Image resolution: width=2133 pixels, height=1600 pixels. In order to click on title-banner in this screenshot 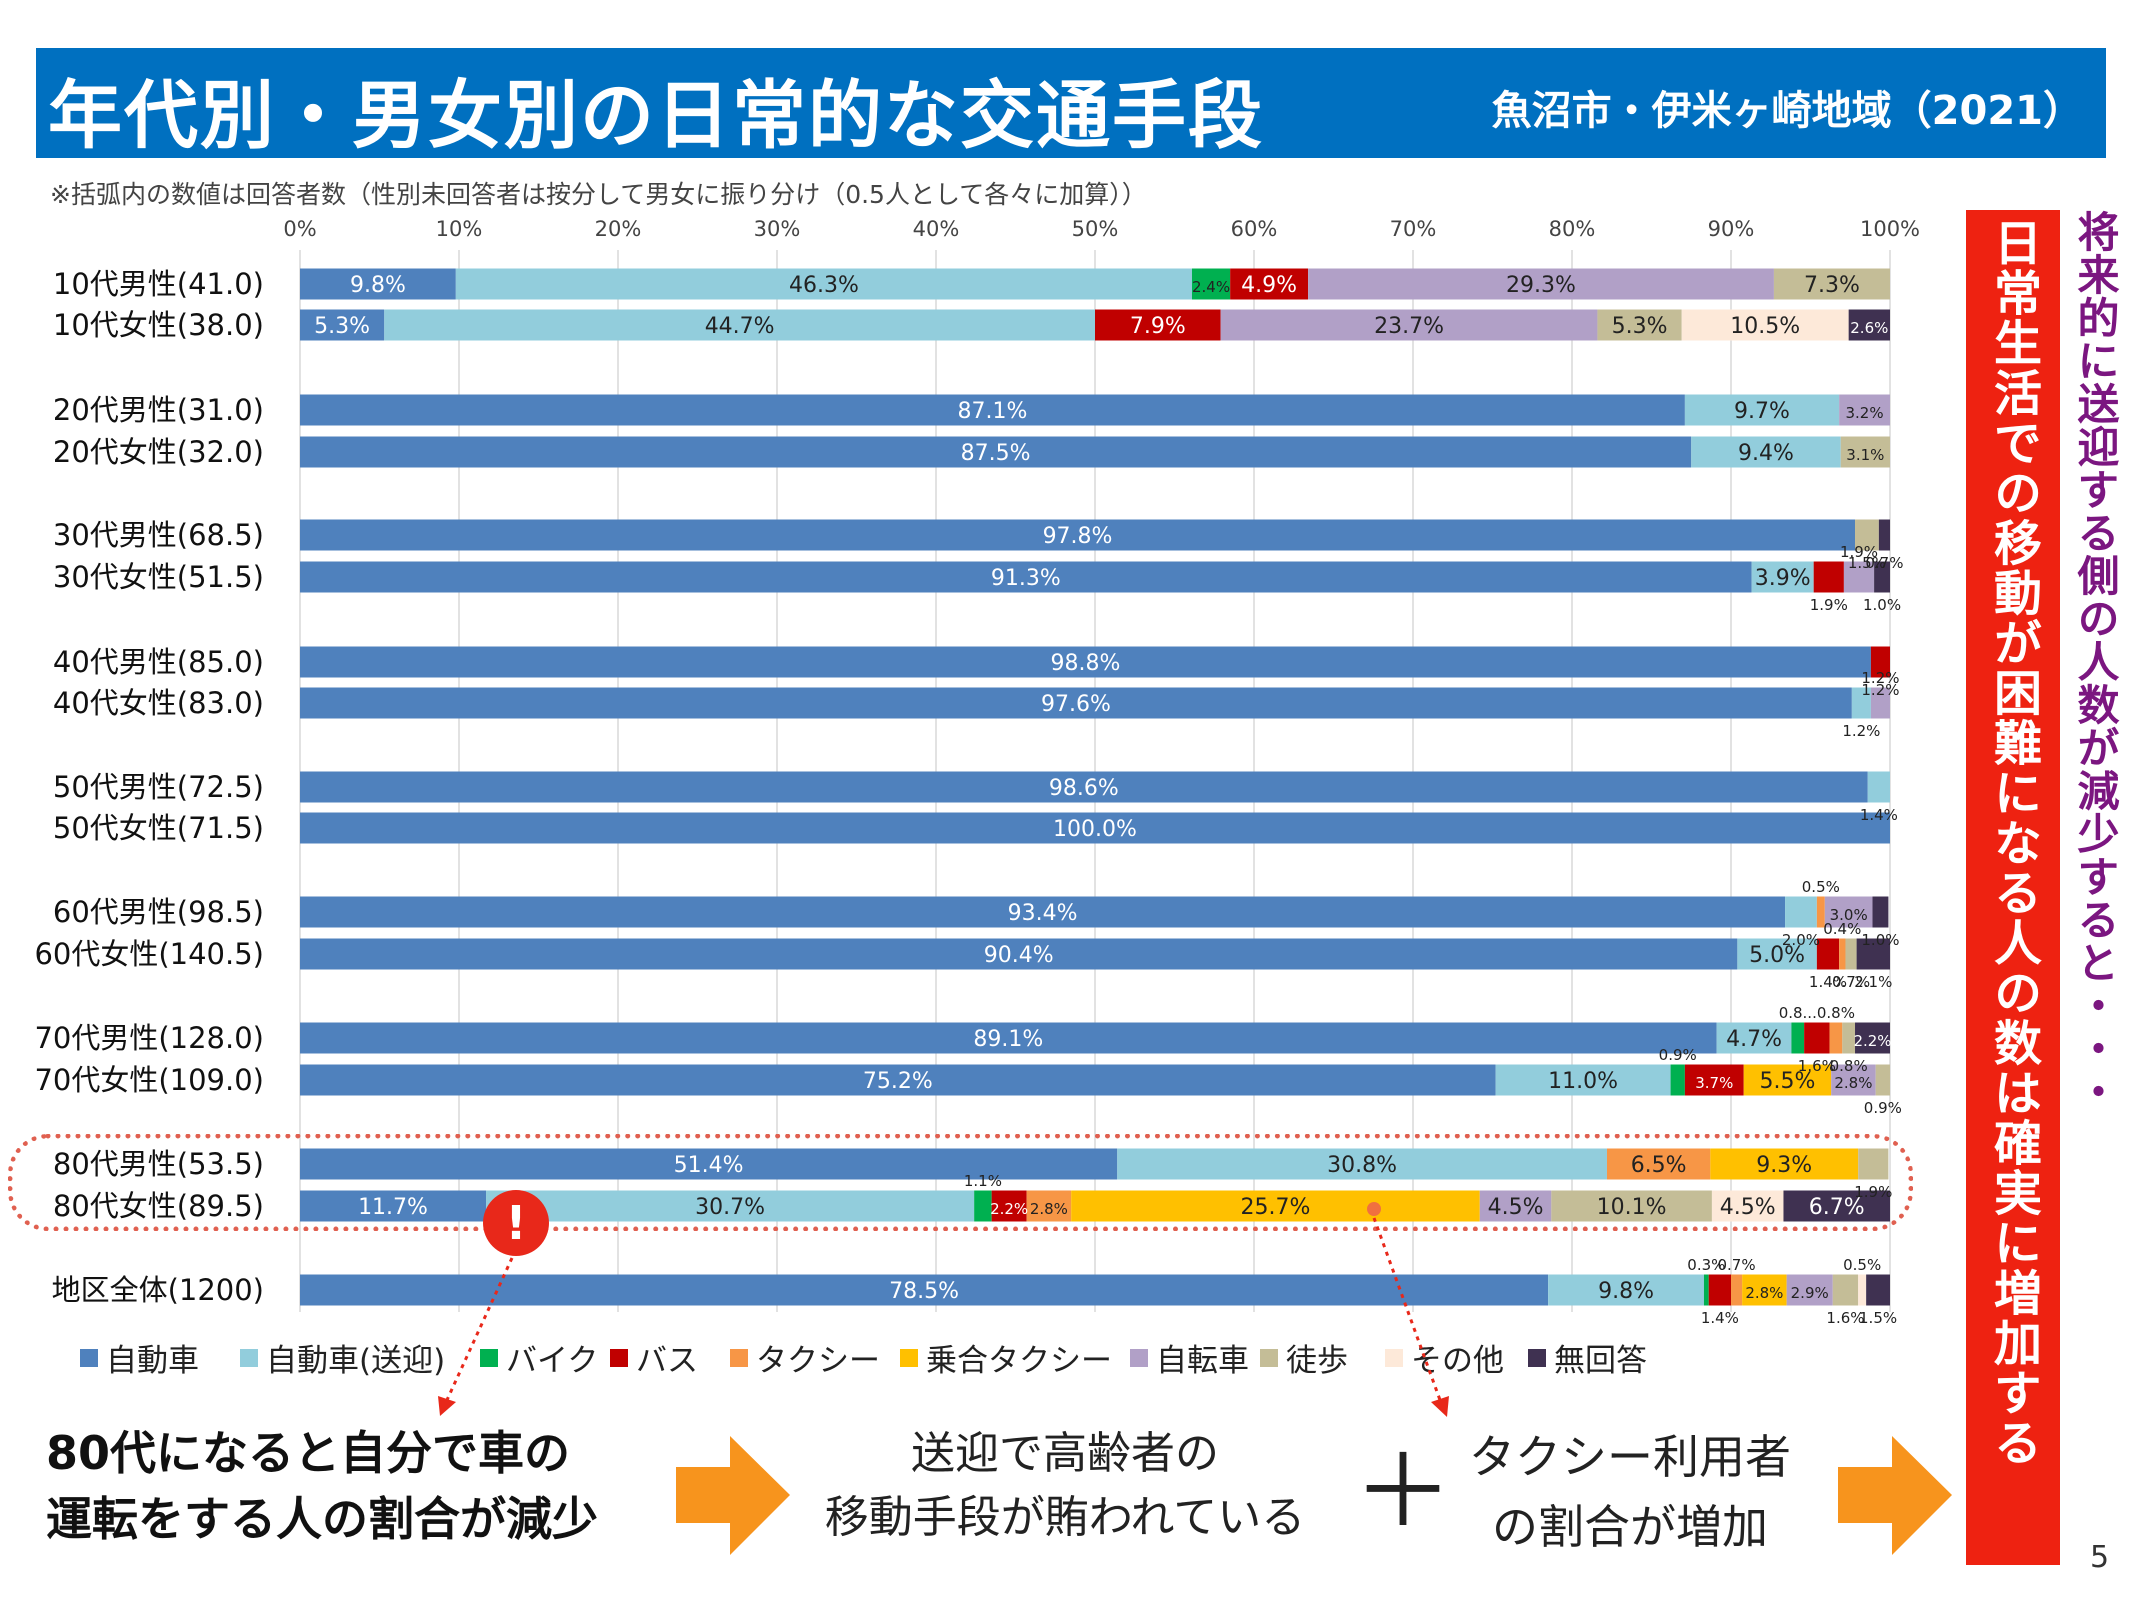, I will do `click(1071, 103)`.